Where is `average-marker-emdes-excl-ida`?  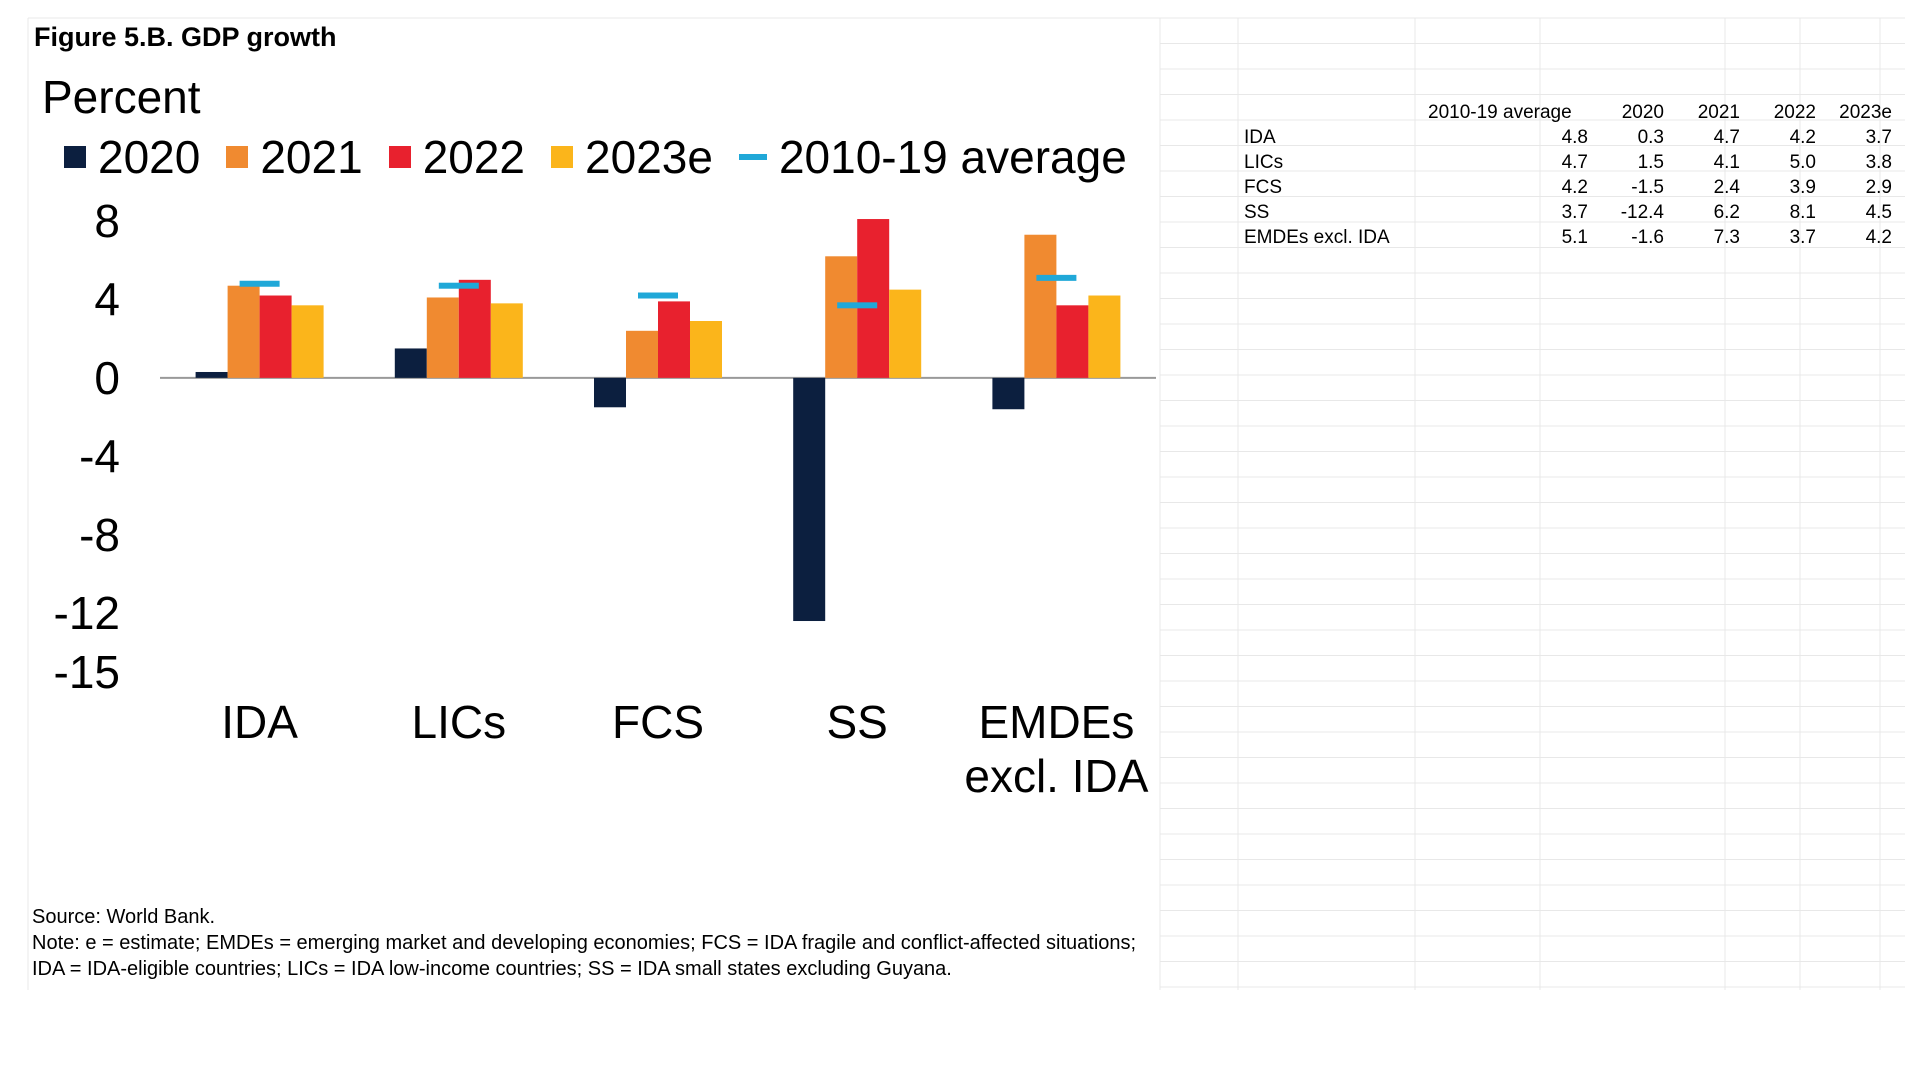
average-marker-emdes-excl-ida is located at coordinates (1056, 277).